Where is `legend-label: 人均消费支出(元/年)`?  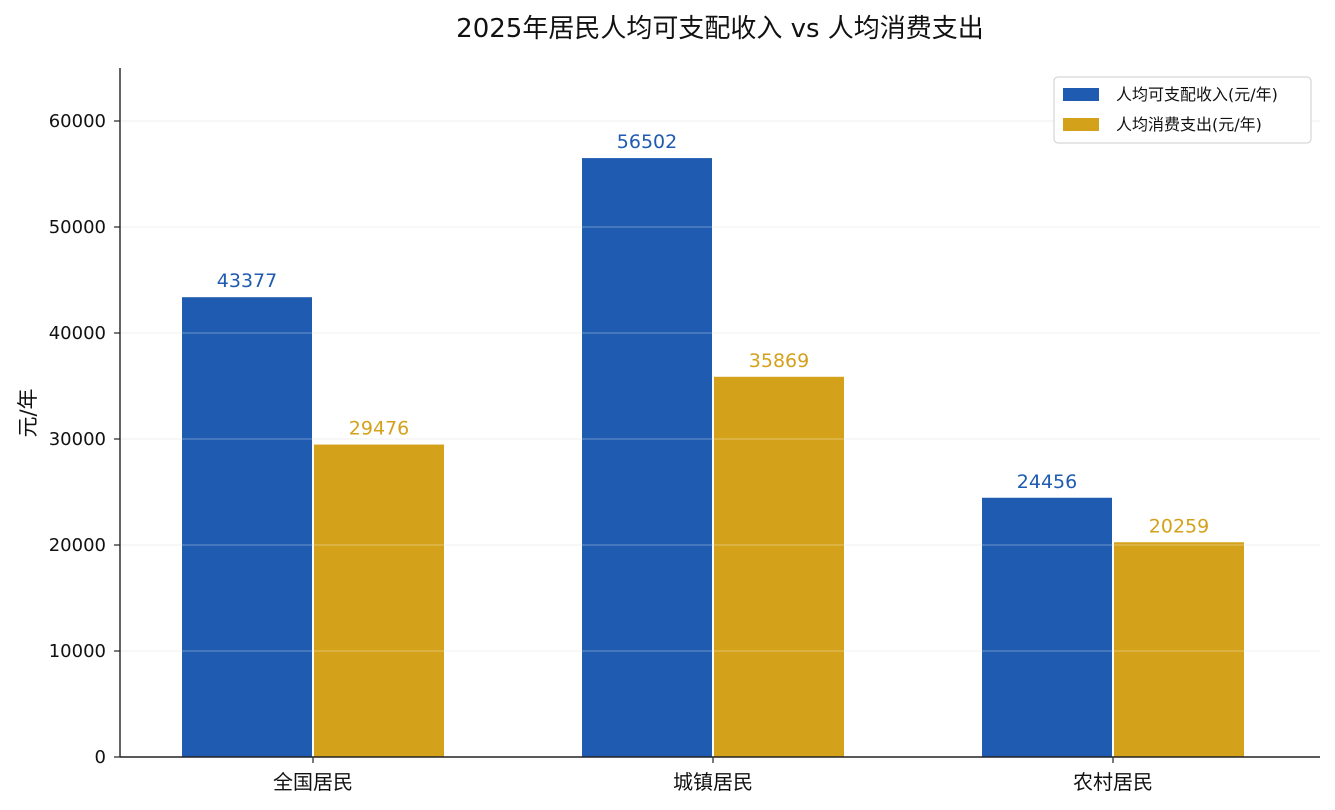
legend-label: 人均消费支出(元/年) is located at coordinates (1189, 124).